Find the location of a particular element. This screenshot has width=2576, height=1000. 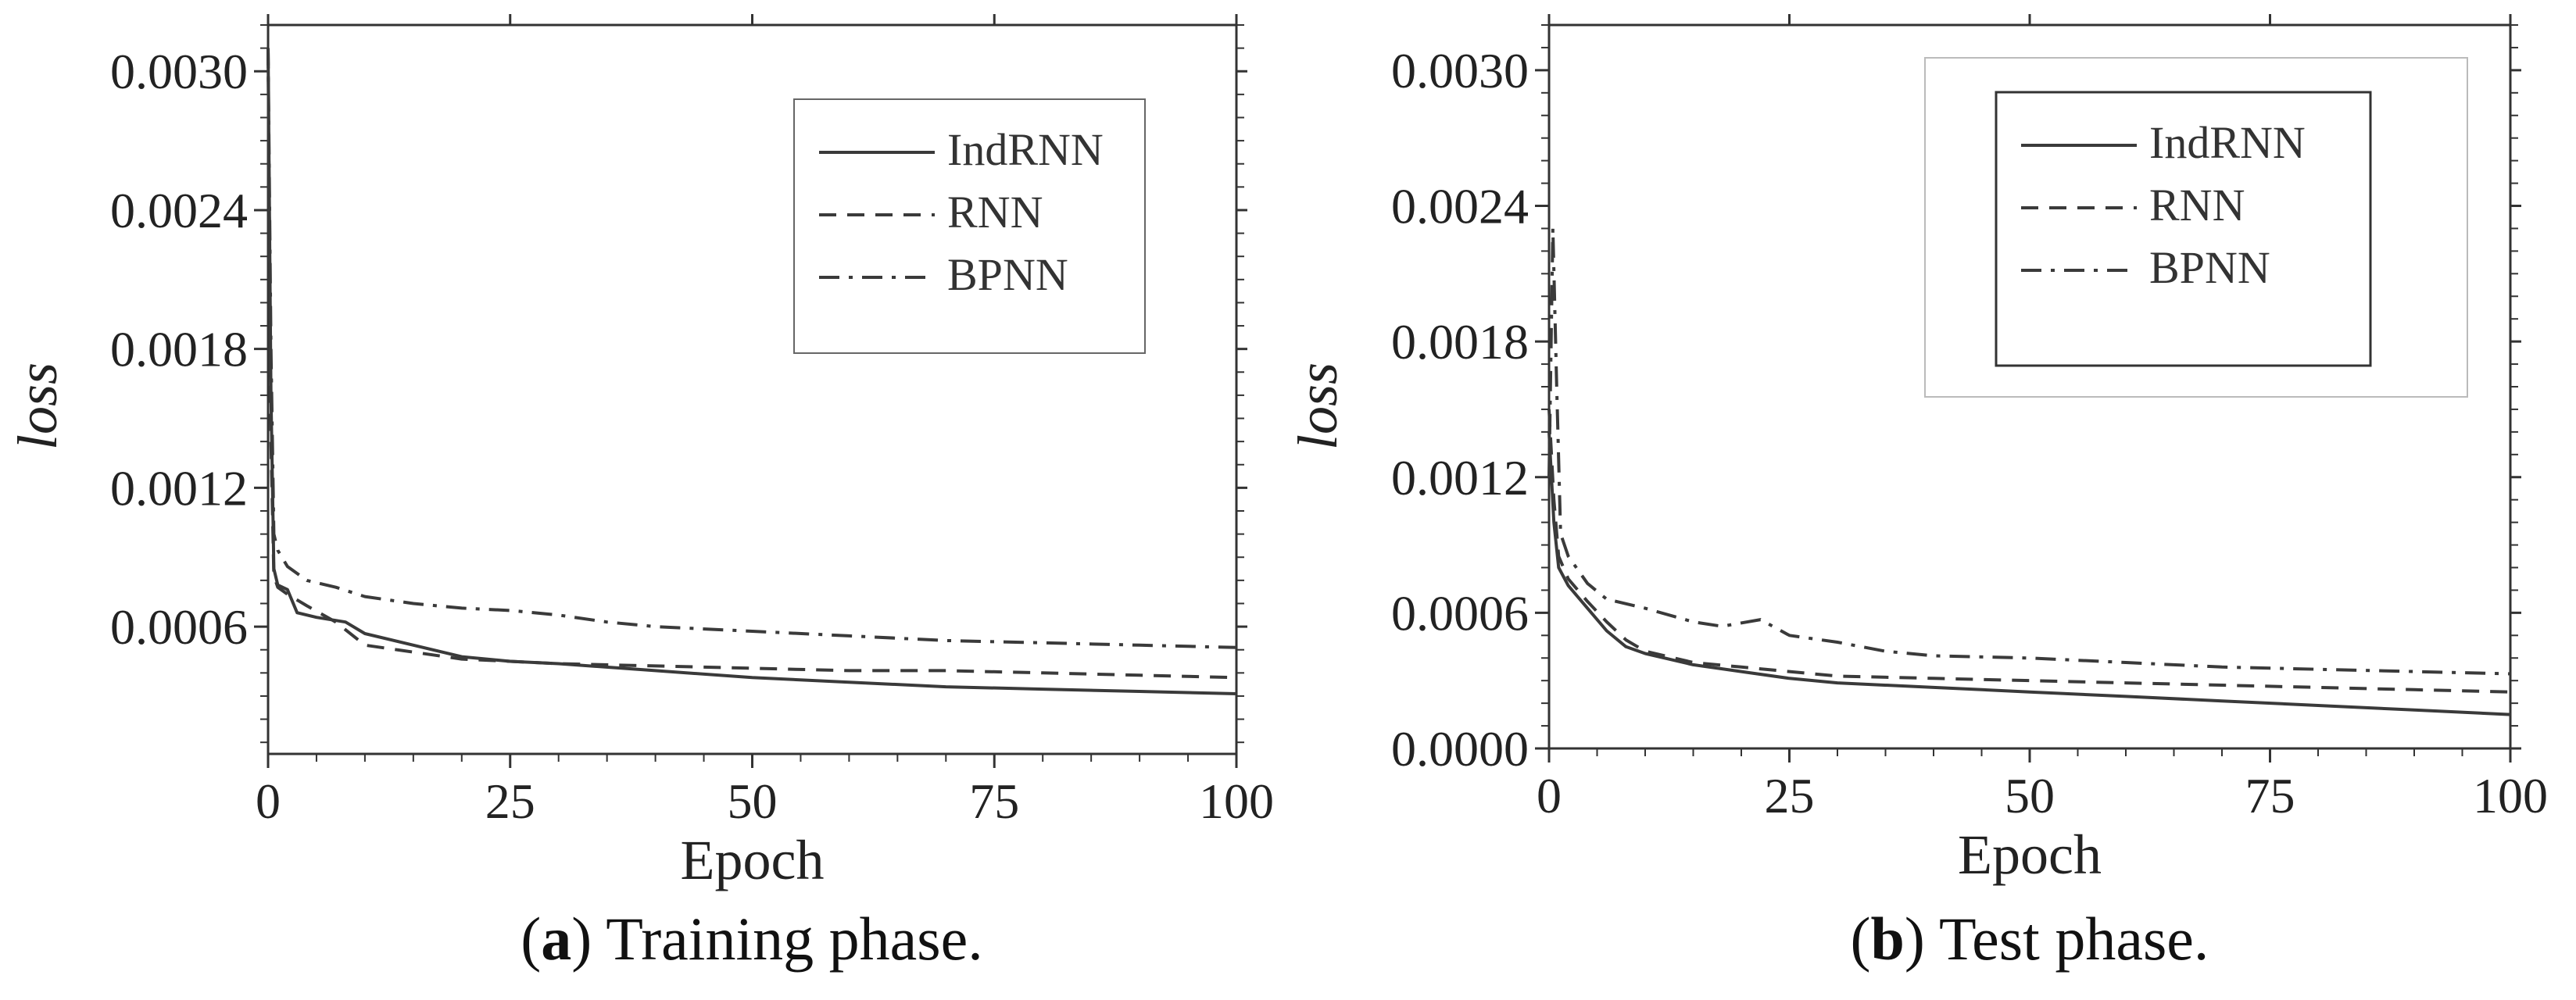

caption-a: (a) Training phase. is located at coordinates (751, 939).